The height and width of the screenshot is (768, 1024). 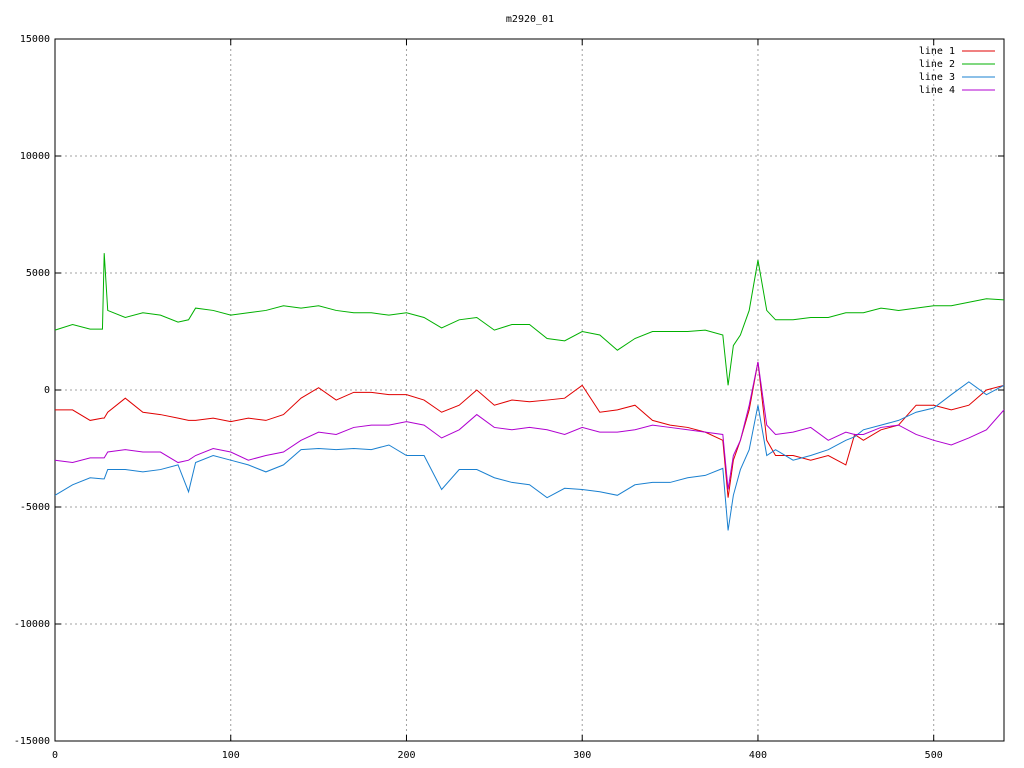 What do you see at coordinates (32, 624) in the screenshot?
I see `y-tick-label: -10000` at bounding box center [32, 624].